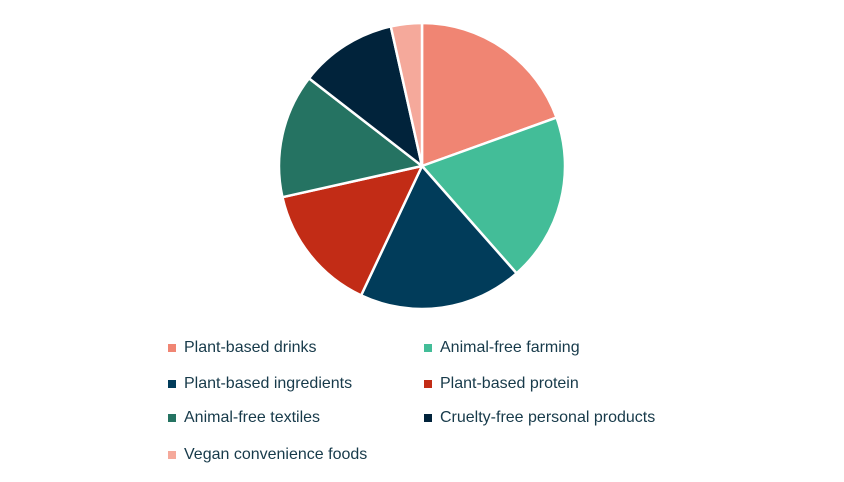  I want to click on legend-item-plant-based-ingredients: Plant-based ingredients, so click(260, 384).